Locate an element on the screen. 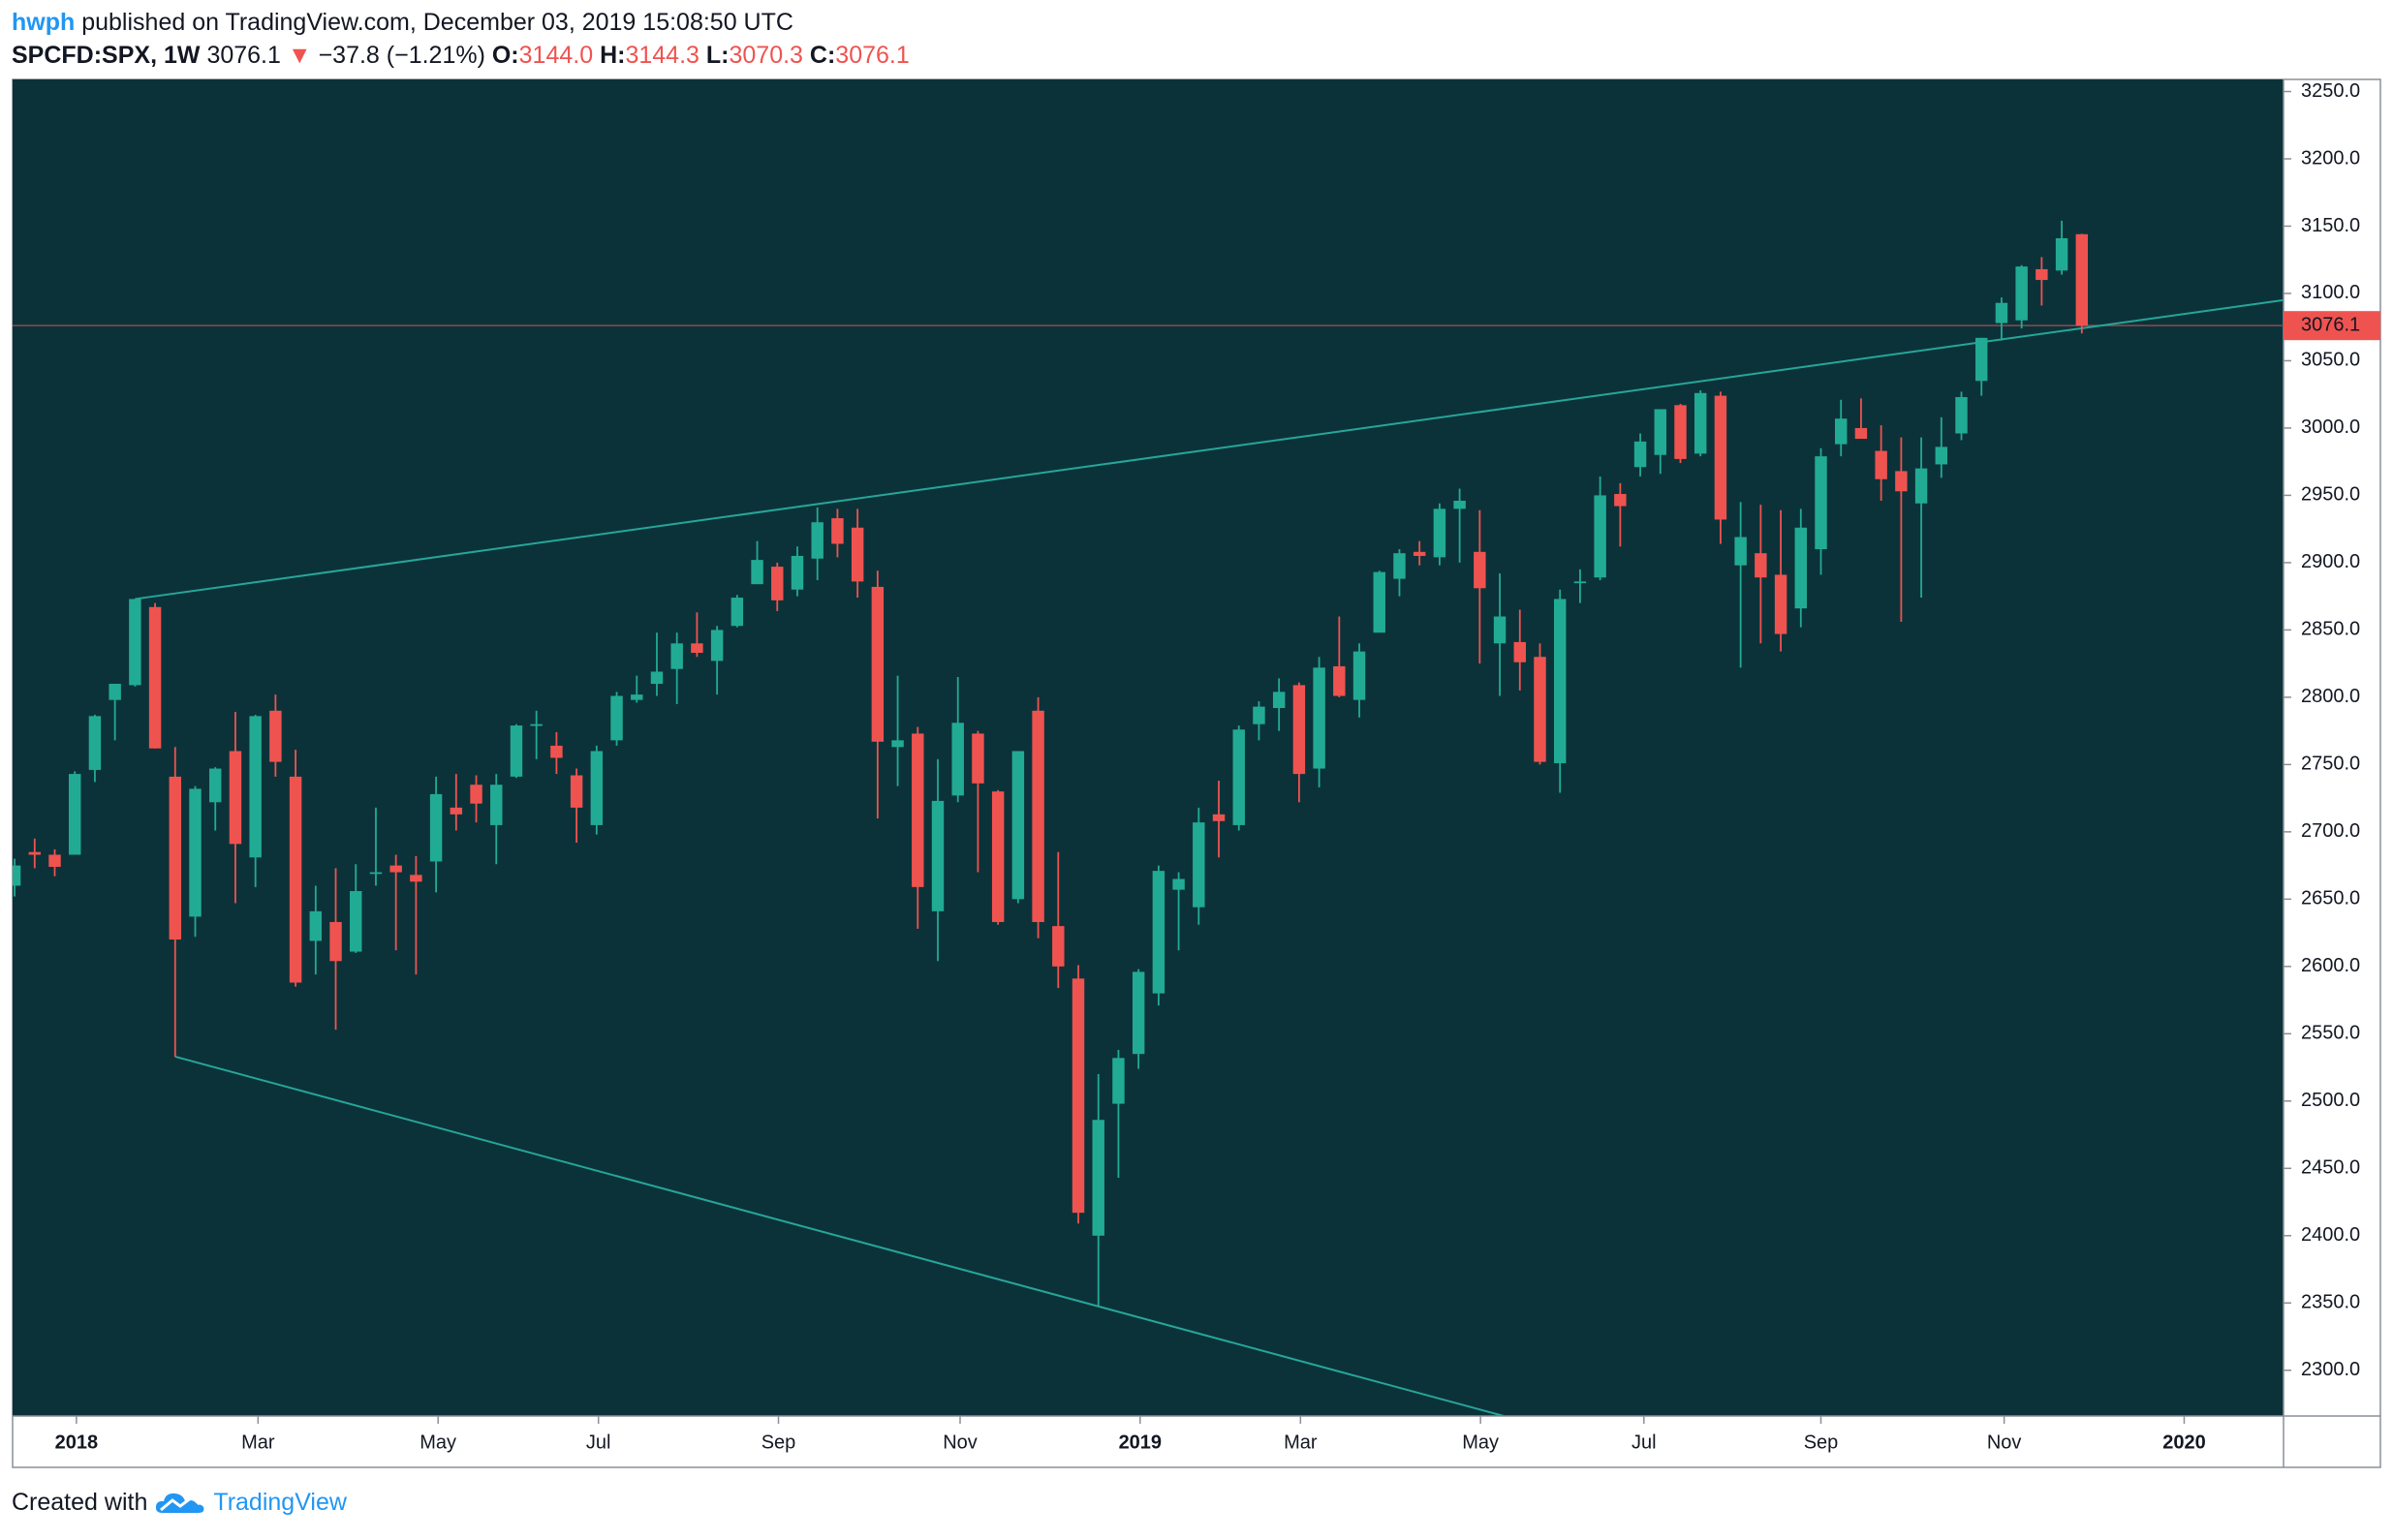  y-tick-label: 2450.0 is located at coordinates (2330, 1168).